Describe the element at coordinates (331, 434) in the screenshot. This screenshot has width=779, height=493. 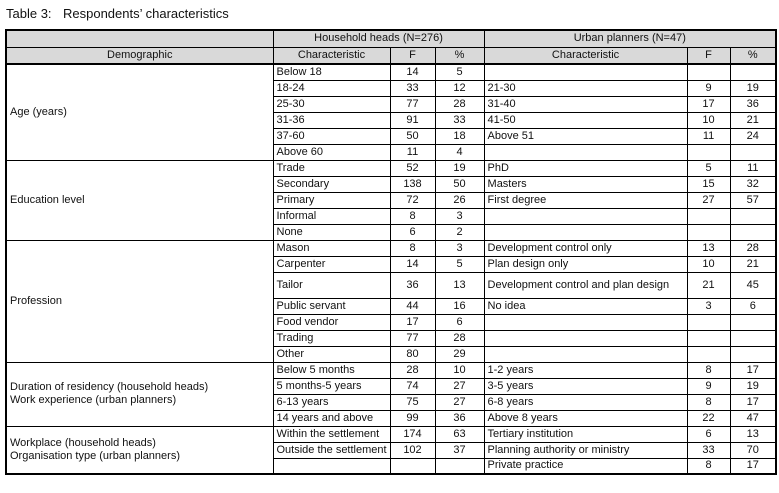
I see `hh-characteristic-cell: Within the settlement` at that location.